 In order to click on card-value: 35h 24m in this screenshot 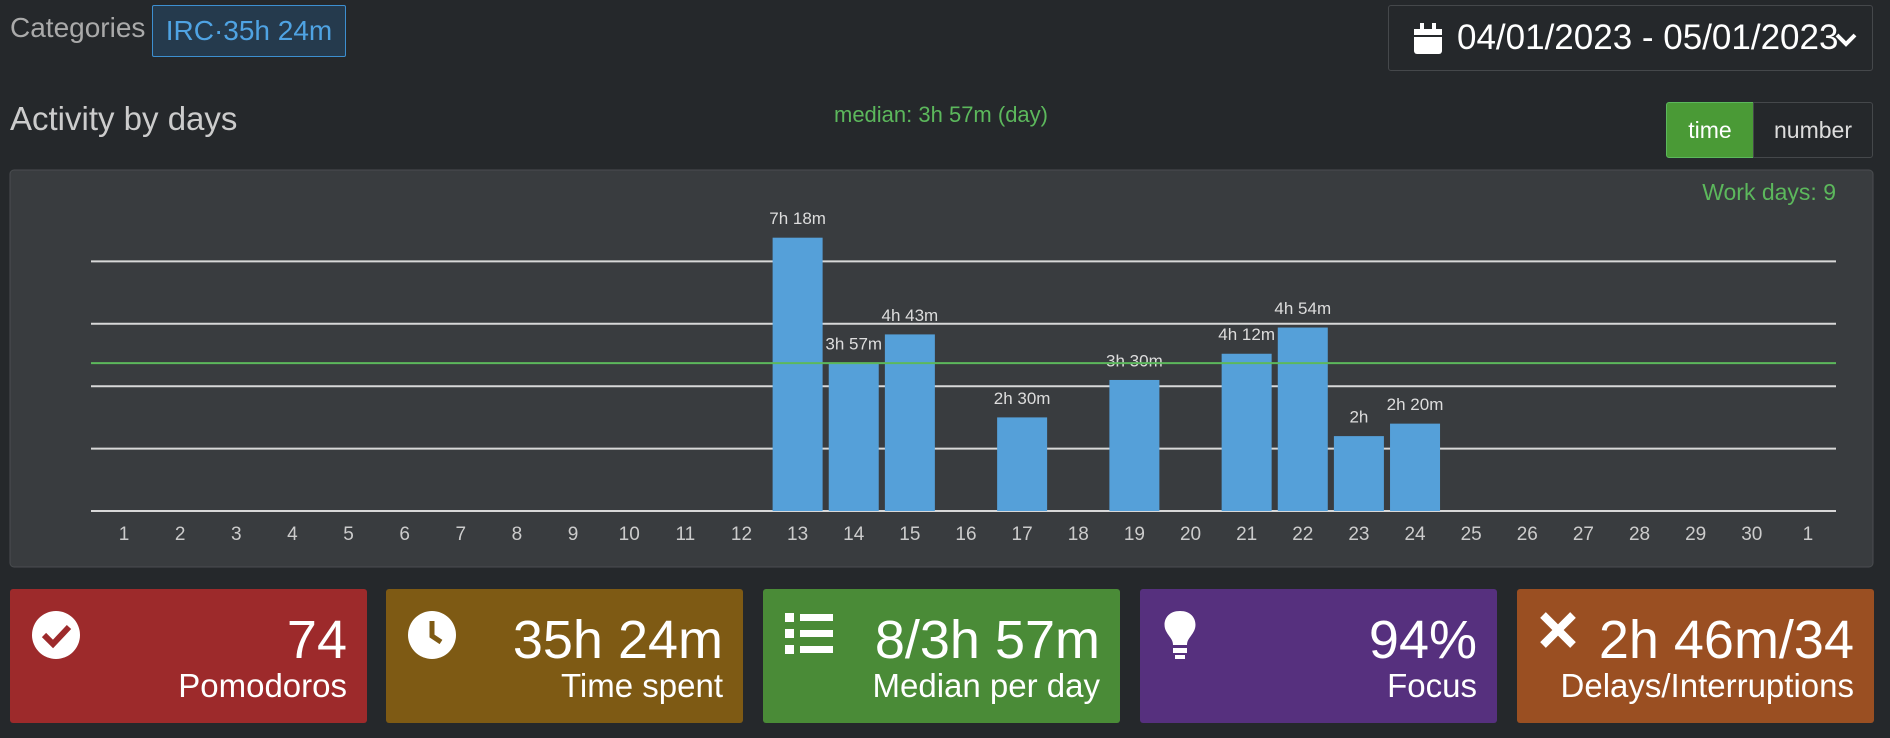, I will do `click(617, 640)`.